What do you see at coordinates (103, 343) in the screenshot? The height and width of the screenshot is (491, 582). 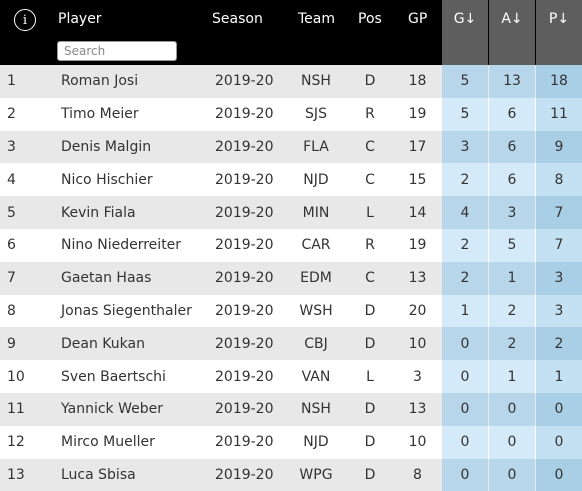 I see `player-name-cell: Dean Kukan` at bounding box center [103, 343].